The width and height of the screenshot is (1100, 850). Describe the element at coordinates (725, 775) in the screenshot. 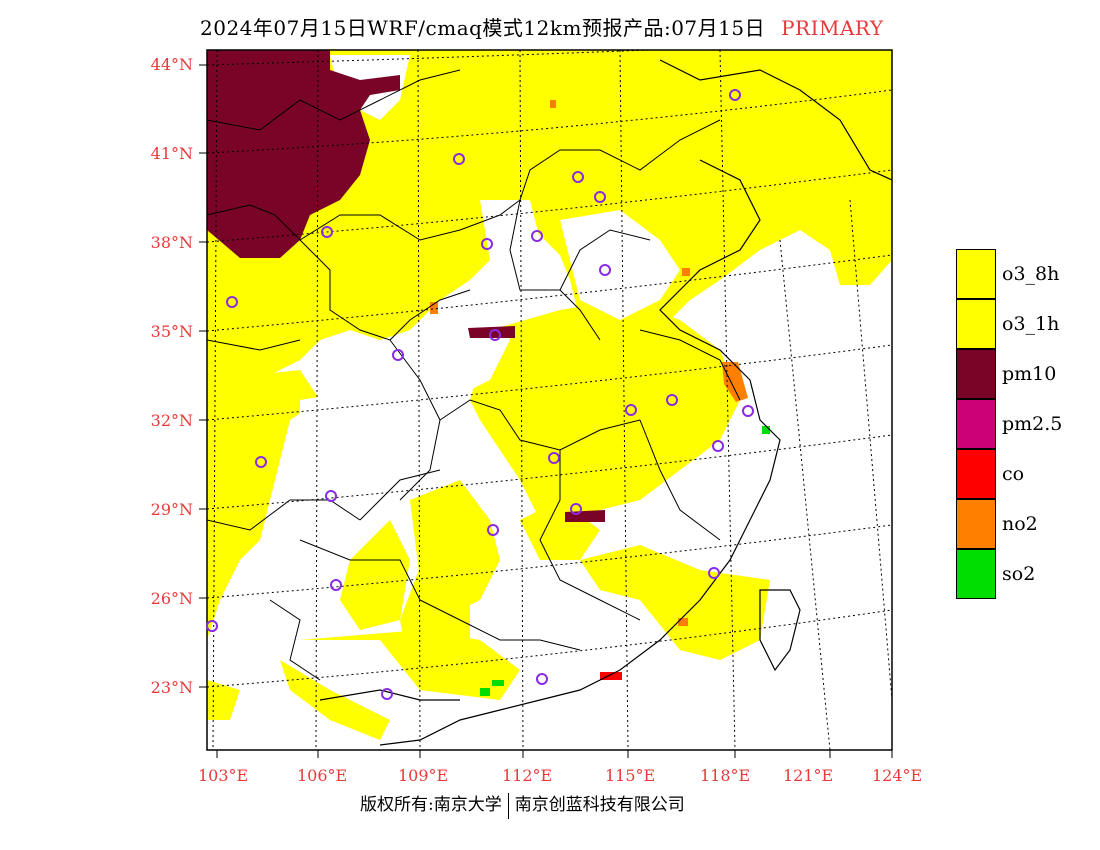

I see `lon-label-118: 118°E` at that location.